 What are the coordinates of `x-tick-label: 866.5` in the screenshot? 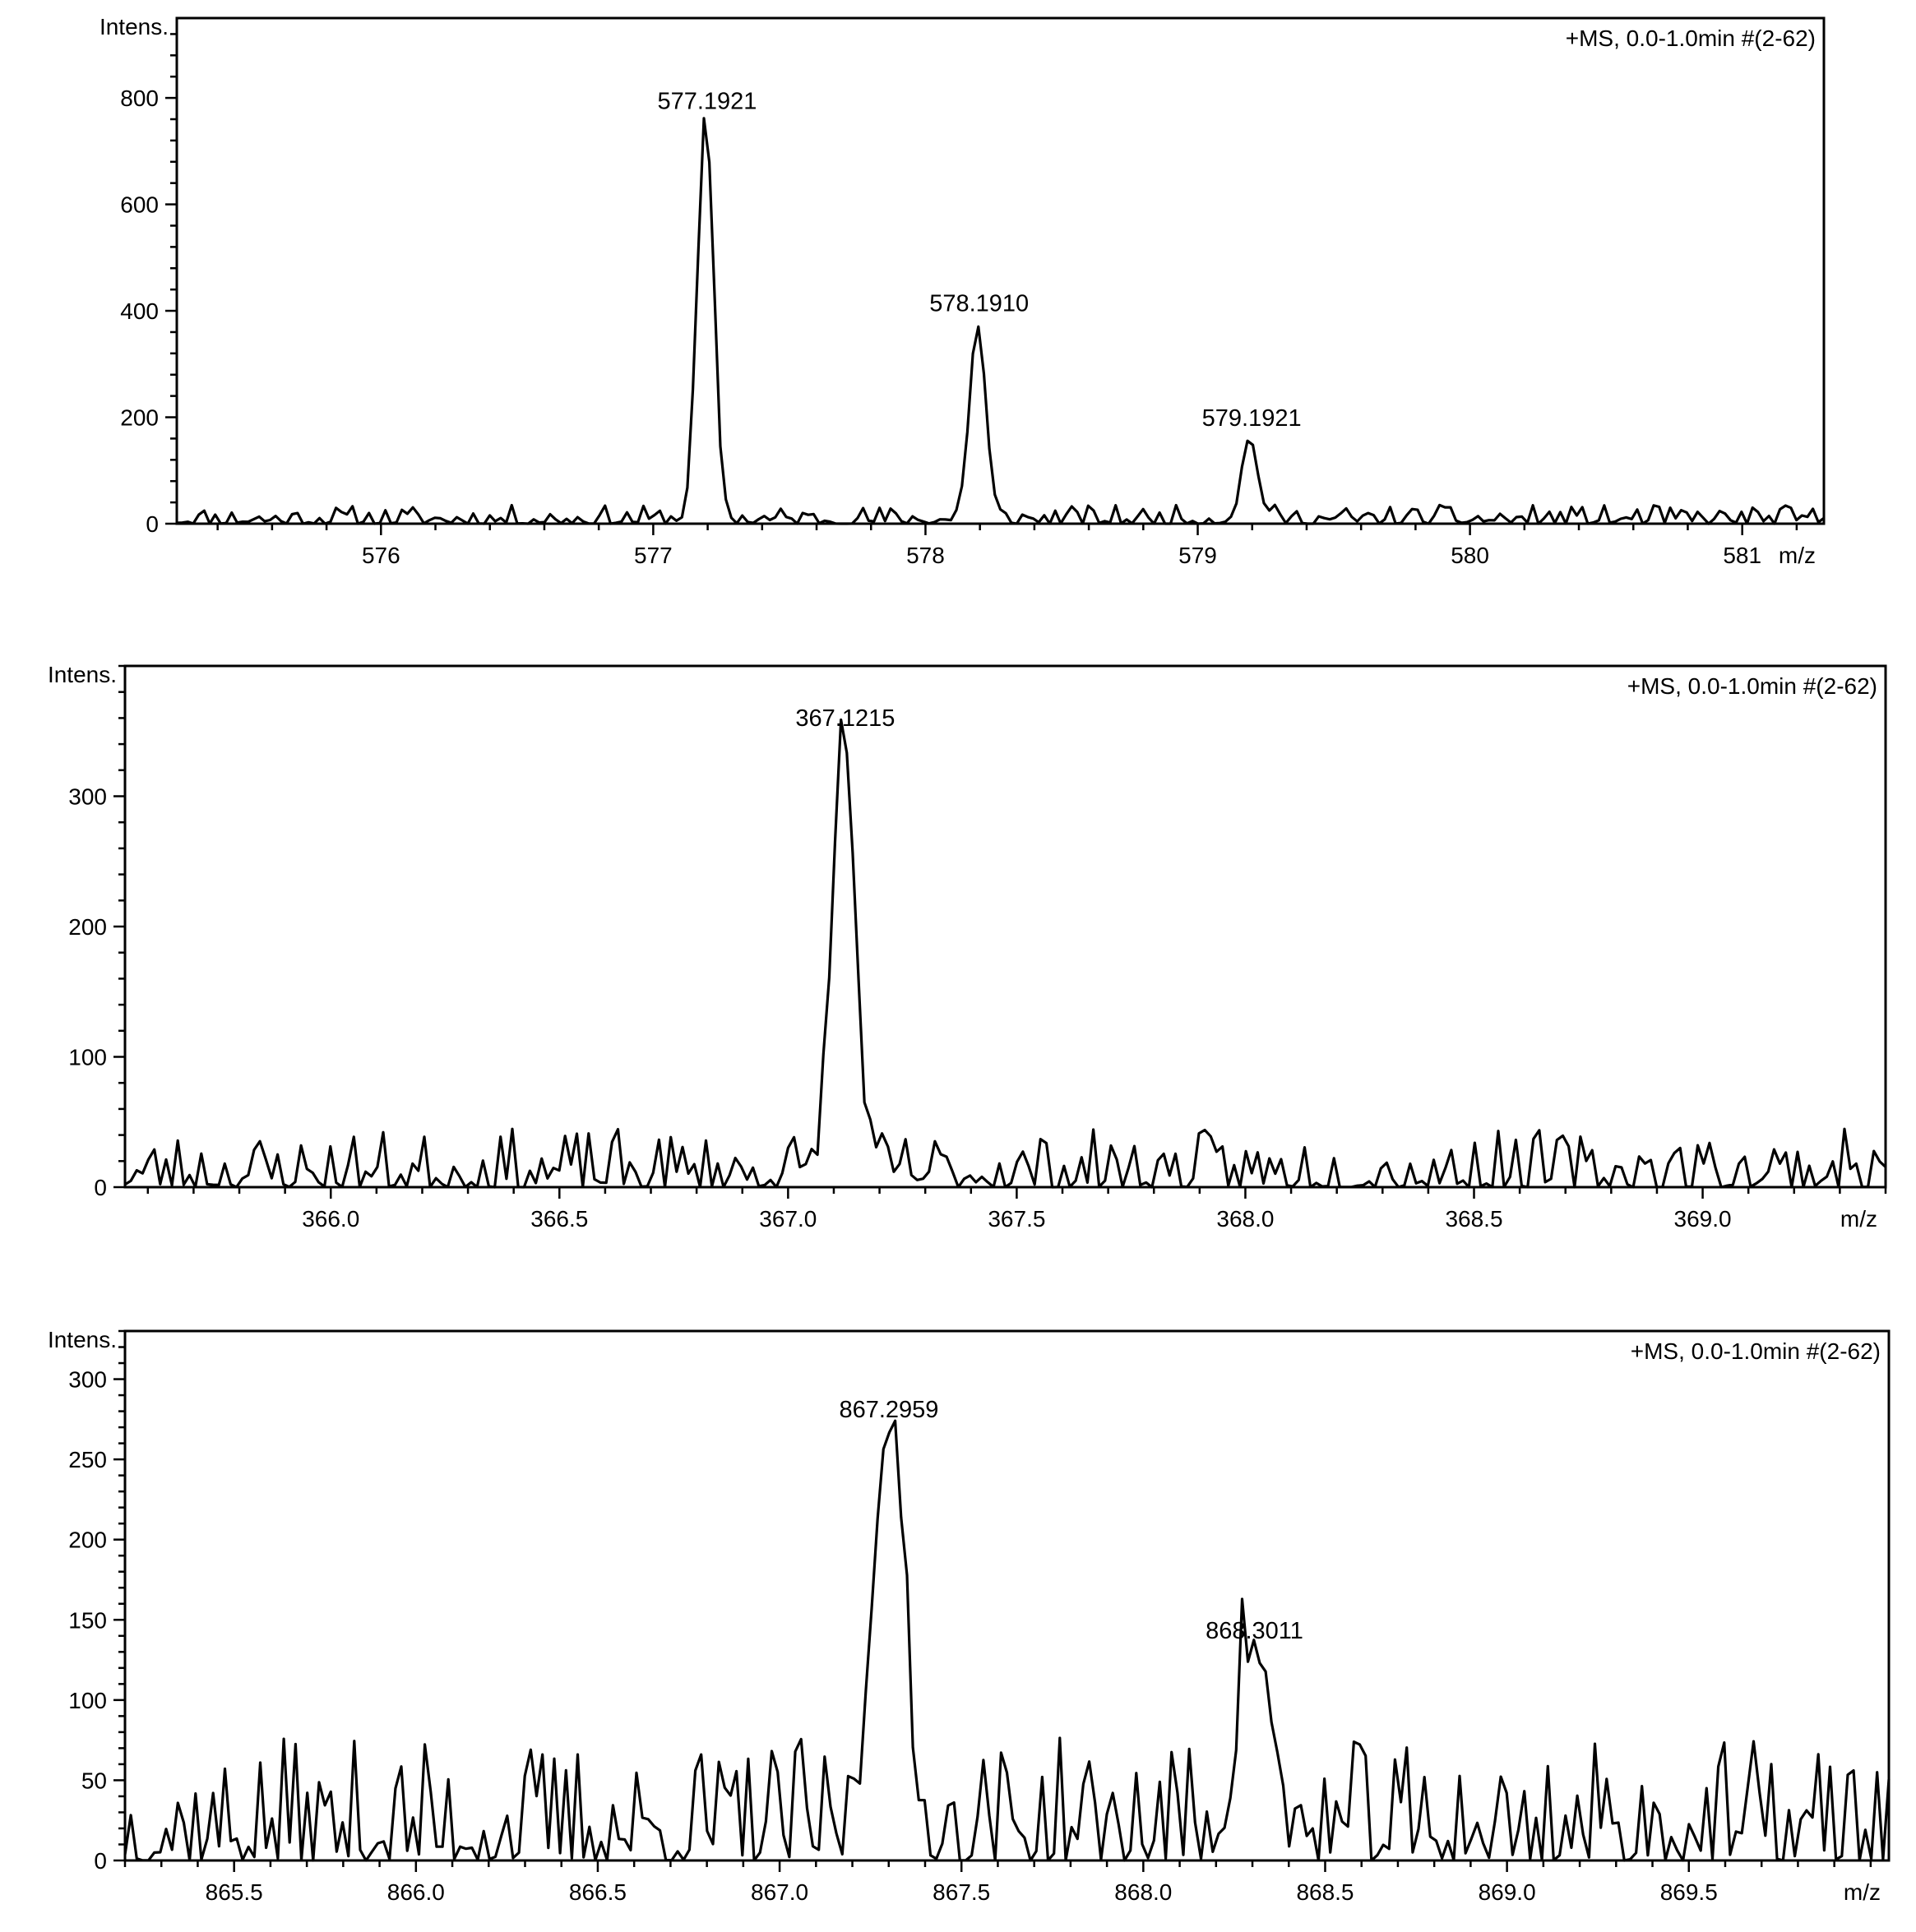 It's located at (598, 1892).